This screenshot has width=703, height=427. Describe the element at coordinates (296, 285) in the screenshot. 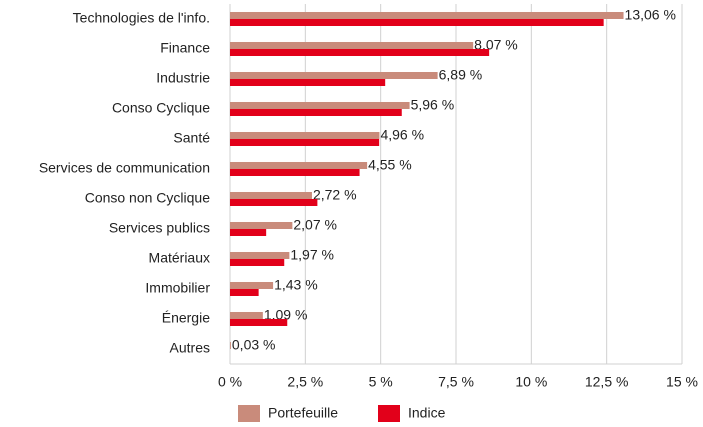

I see `value-label: 1,43 %` at that location.